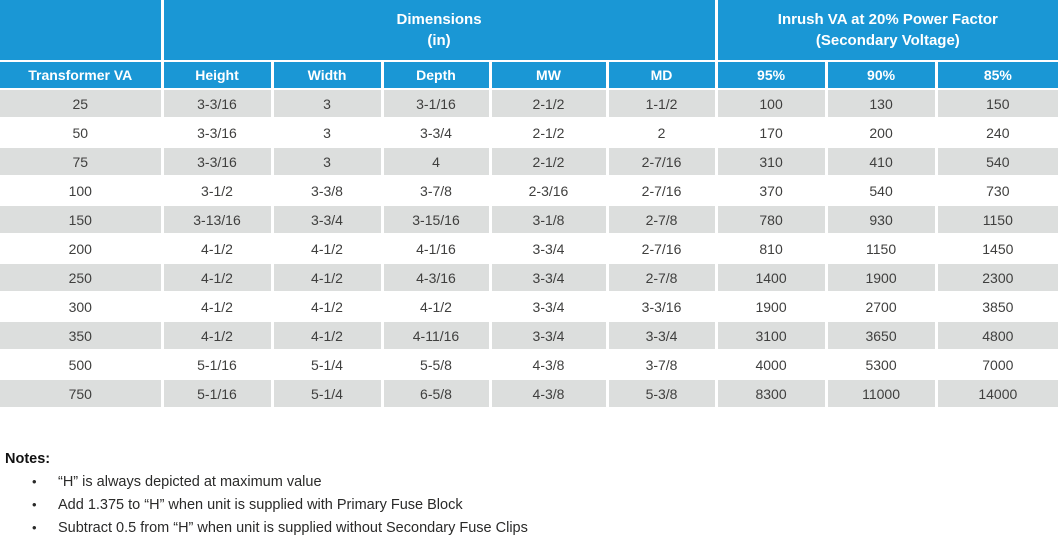 Image resolution: width=1058 pixels, height=545 pixels. I want to click on cell: 8300, so click(772, 394).